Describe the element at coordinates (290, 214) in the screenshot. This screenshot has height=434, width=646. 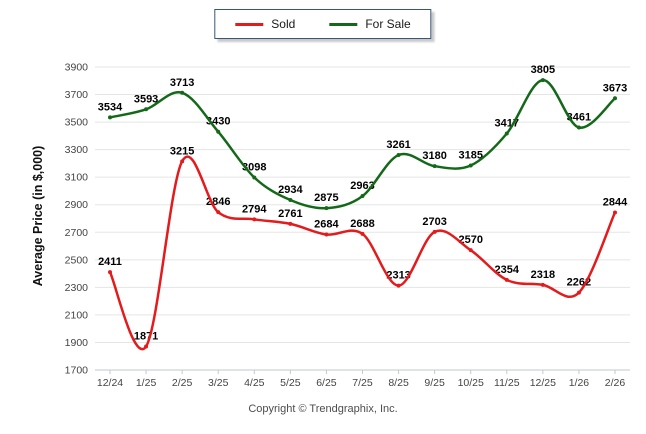
I see `svg-text: 2761` at that location.